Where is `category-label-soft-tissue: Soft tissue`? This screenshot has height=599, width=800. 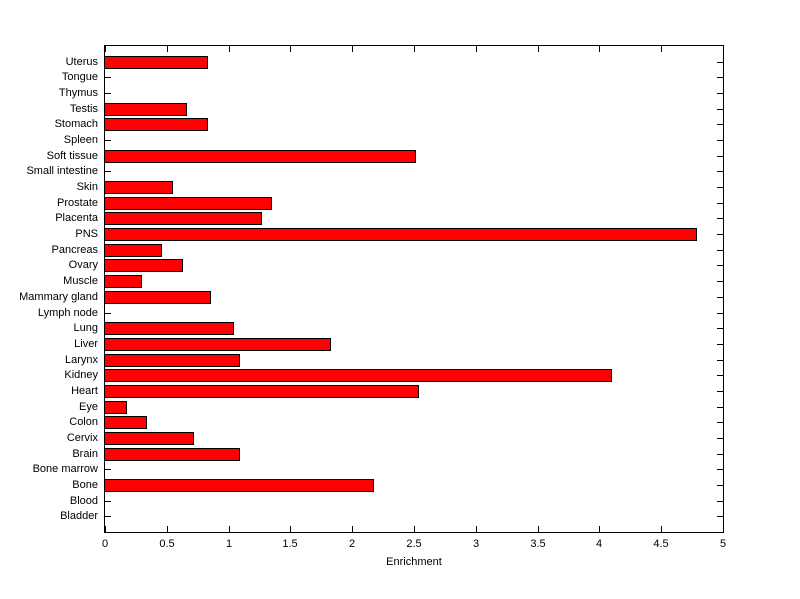
category-label-soft-tissue: Soft tissue is located at coordinates (72, 156).